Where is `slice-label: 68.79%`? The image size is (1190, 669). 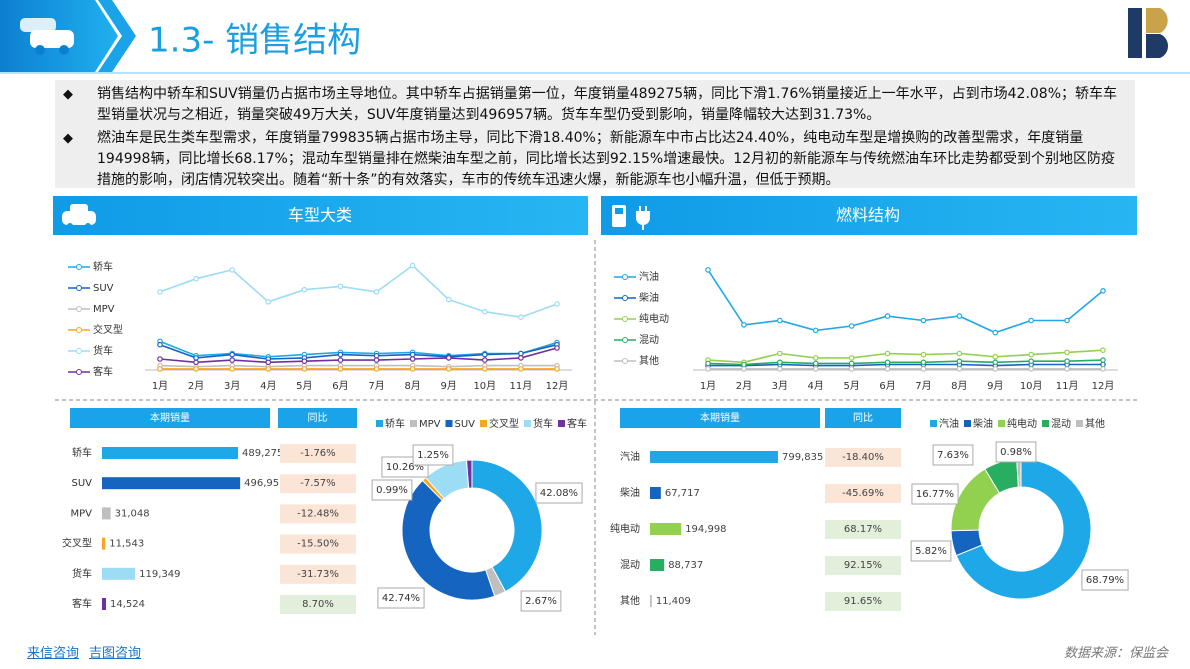 slice-label: 68.79% is located at coordinates (1105, 580).